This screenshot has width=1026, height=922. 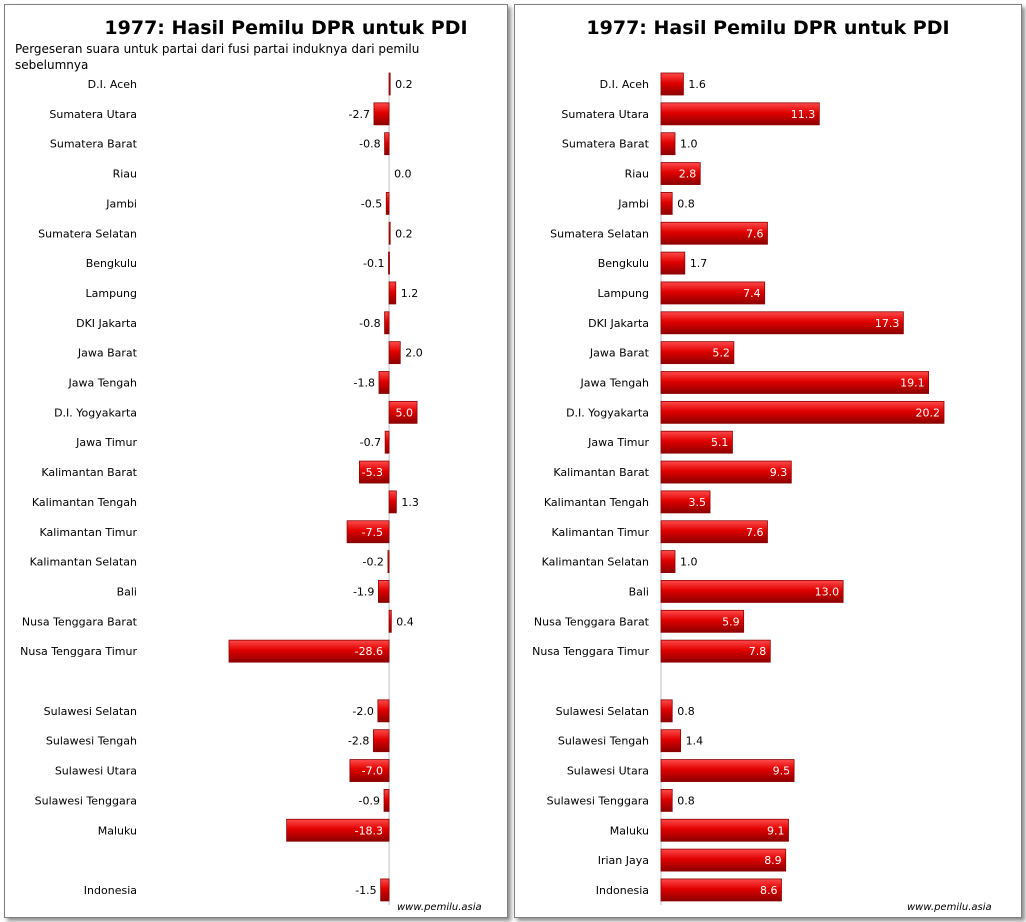 I want to click on data-label: 2.8, so click(x=688, y=174).